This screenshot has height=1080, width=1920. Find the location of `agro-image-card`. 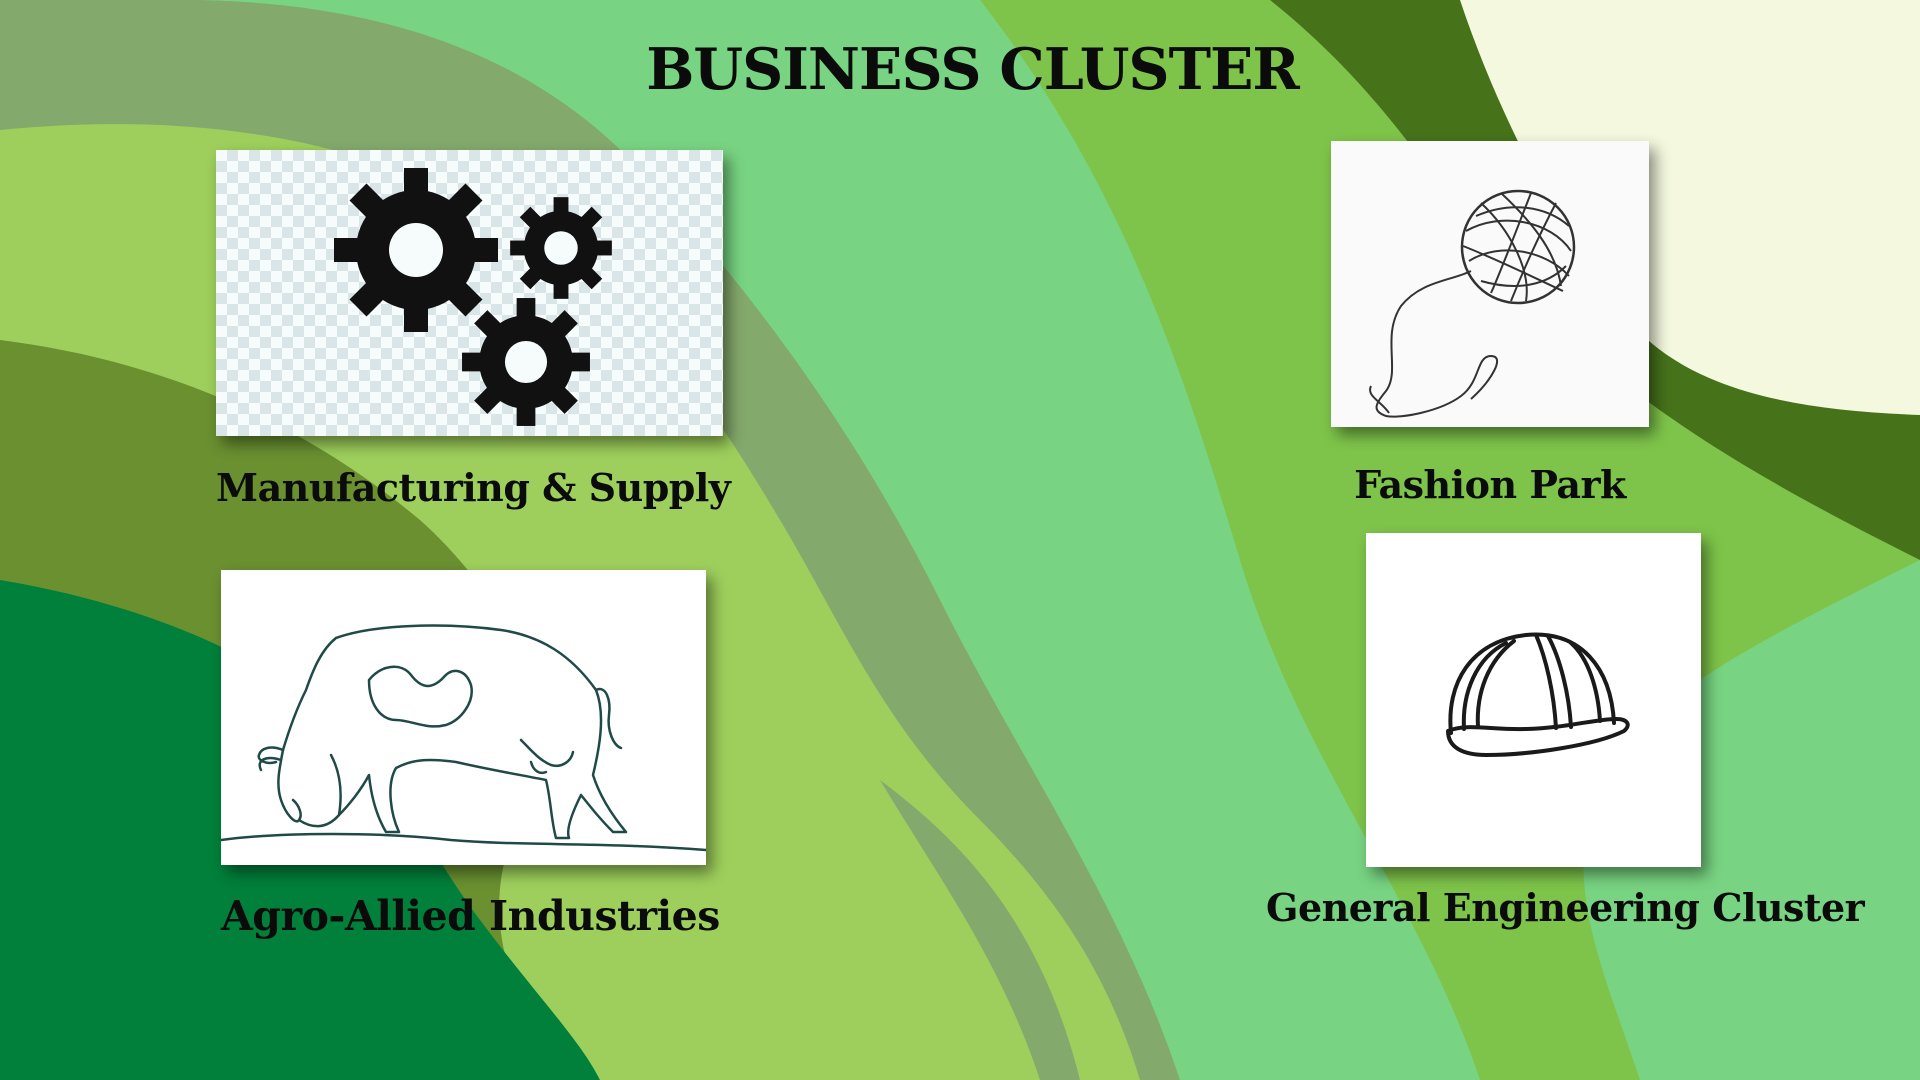

agro-image-card is located at coordinates (463, 717).